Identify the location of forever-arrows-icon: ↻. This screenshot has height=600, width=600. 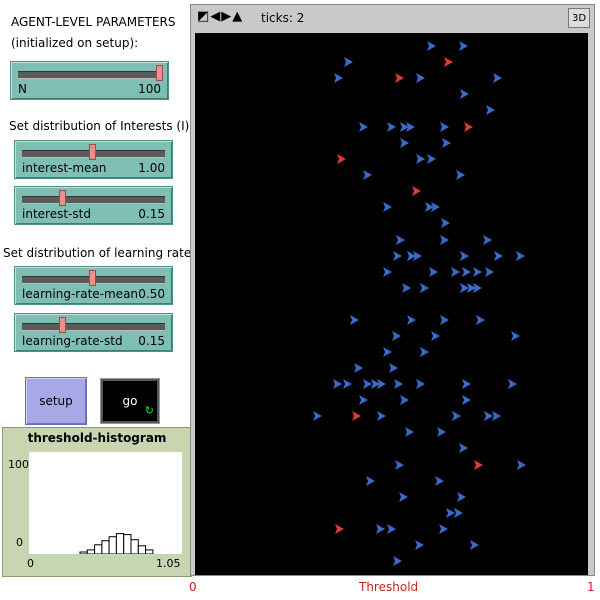
(149, 410).